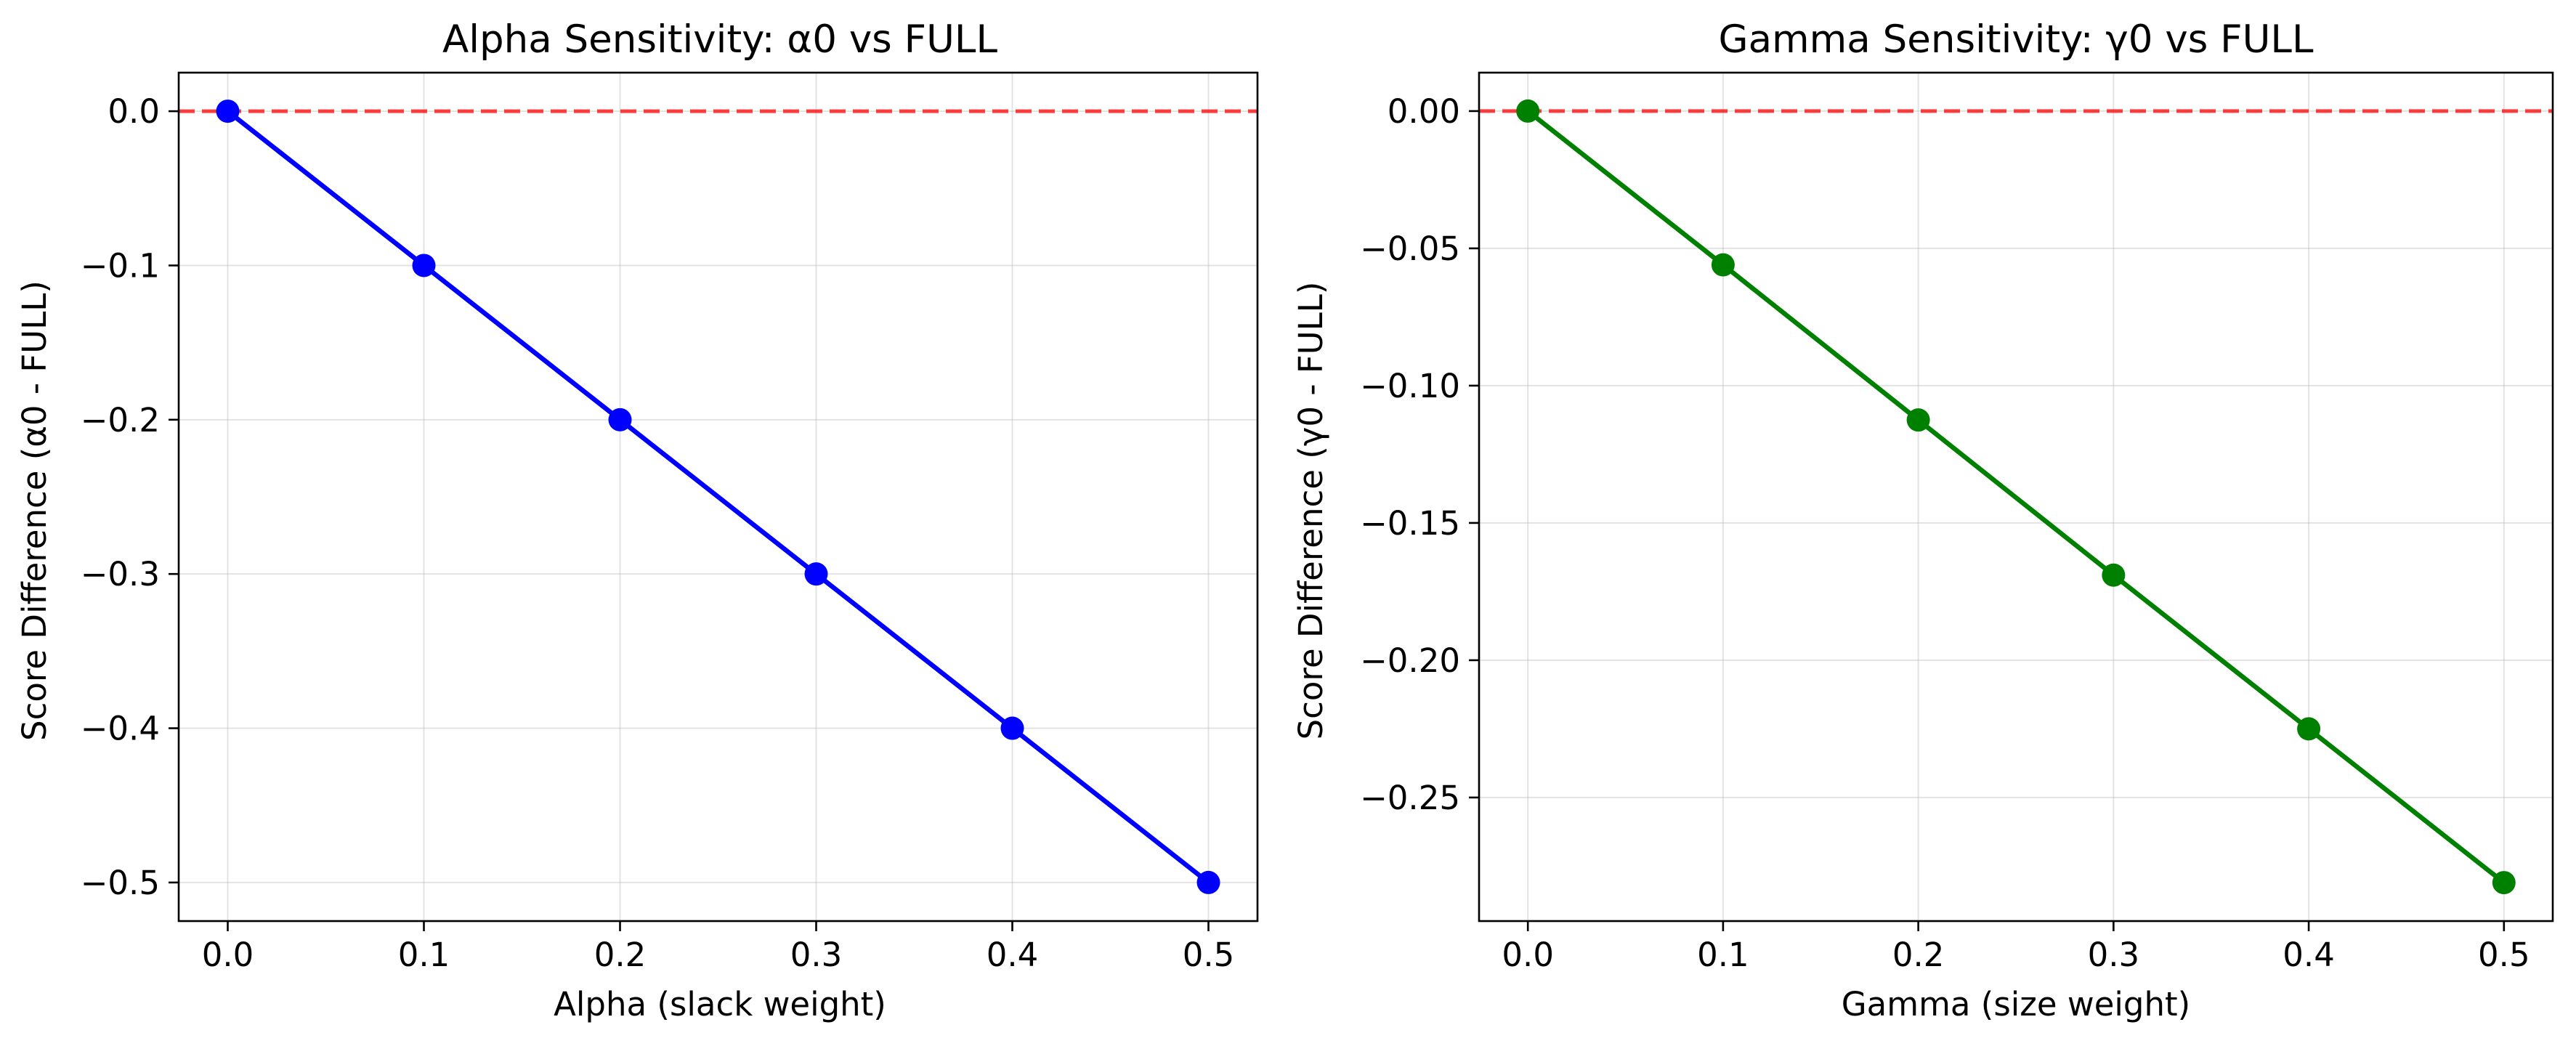  What do you see at coordinates (720, 1004) in the screenshot?
I see `x-axis-label: Alpha (slack weight)` at bounding box center [720, 1004].